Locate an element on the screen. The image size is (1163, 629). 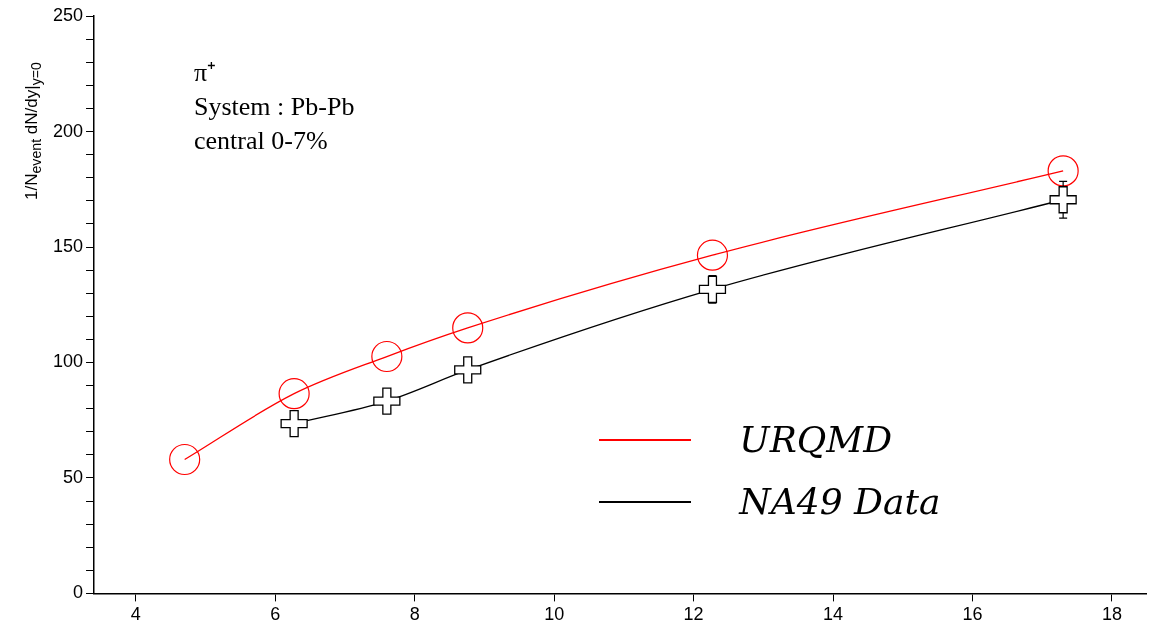
x-tick-label: 14 is located at coordinates (833, 614).